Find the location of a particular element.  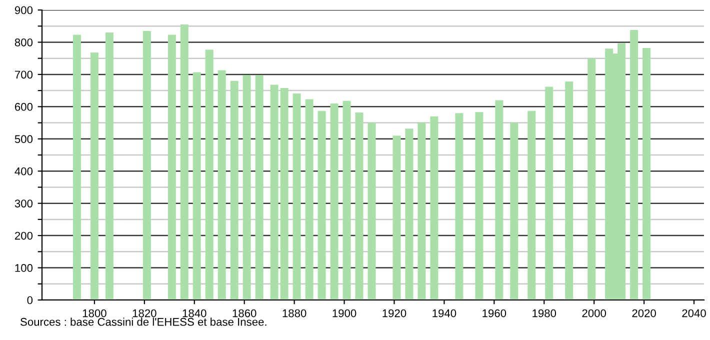

x-tick-label: 1860 is located at coordinates (244, 313).